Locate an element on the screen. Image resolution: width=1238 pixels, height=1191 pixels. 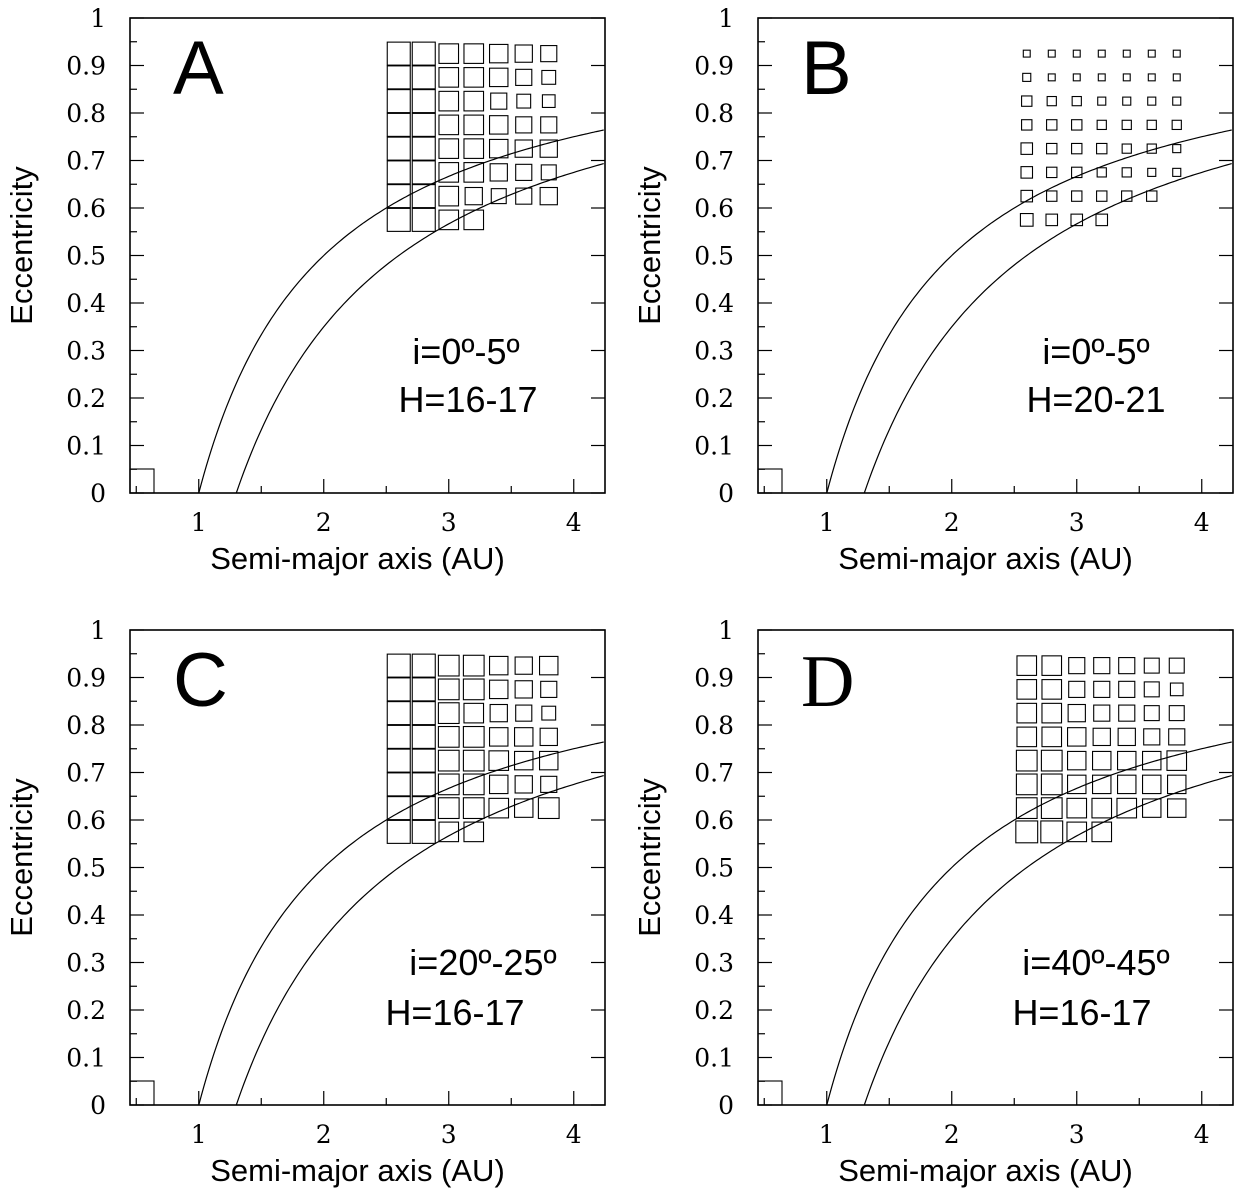
y-tick-label: 0.7 is located at coordinates (86, 773).